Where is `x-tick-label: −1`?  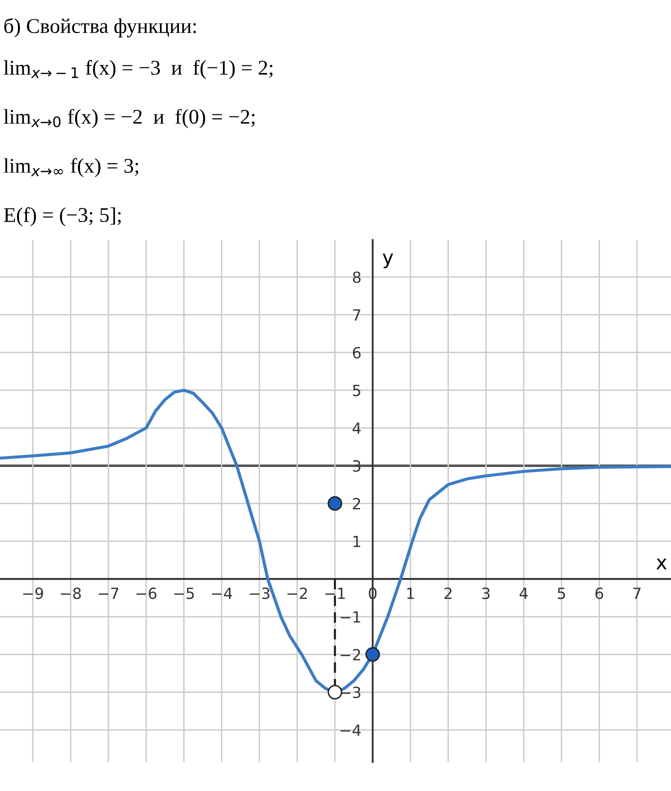 x-tick-label: −1 is located at coordinates (335, 593).